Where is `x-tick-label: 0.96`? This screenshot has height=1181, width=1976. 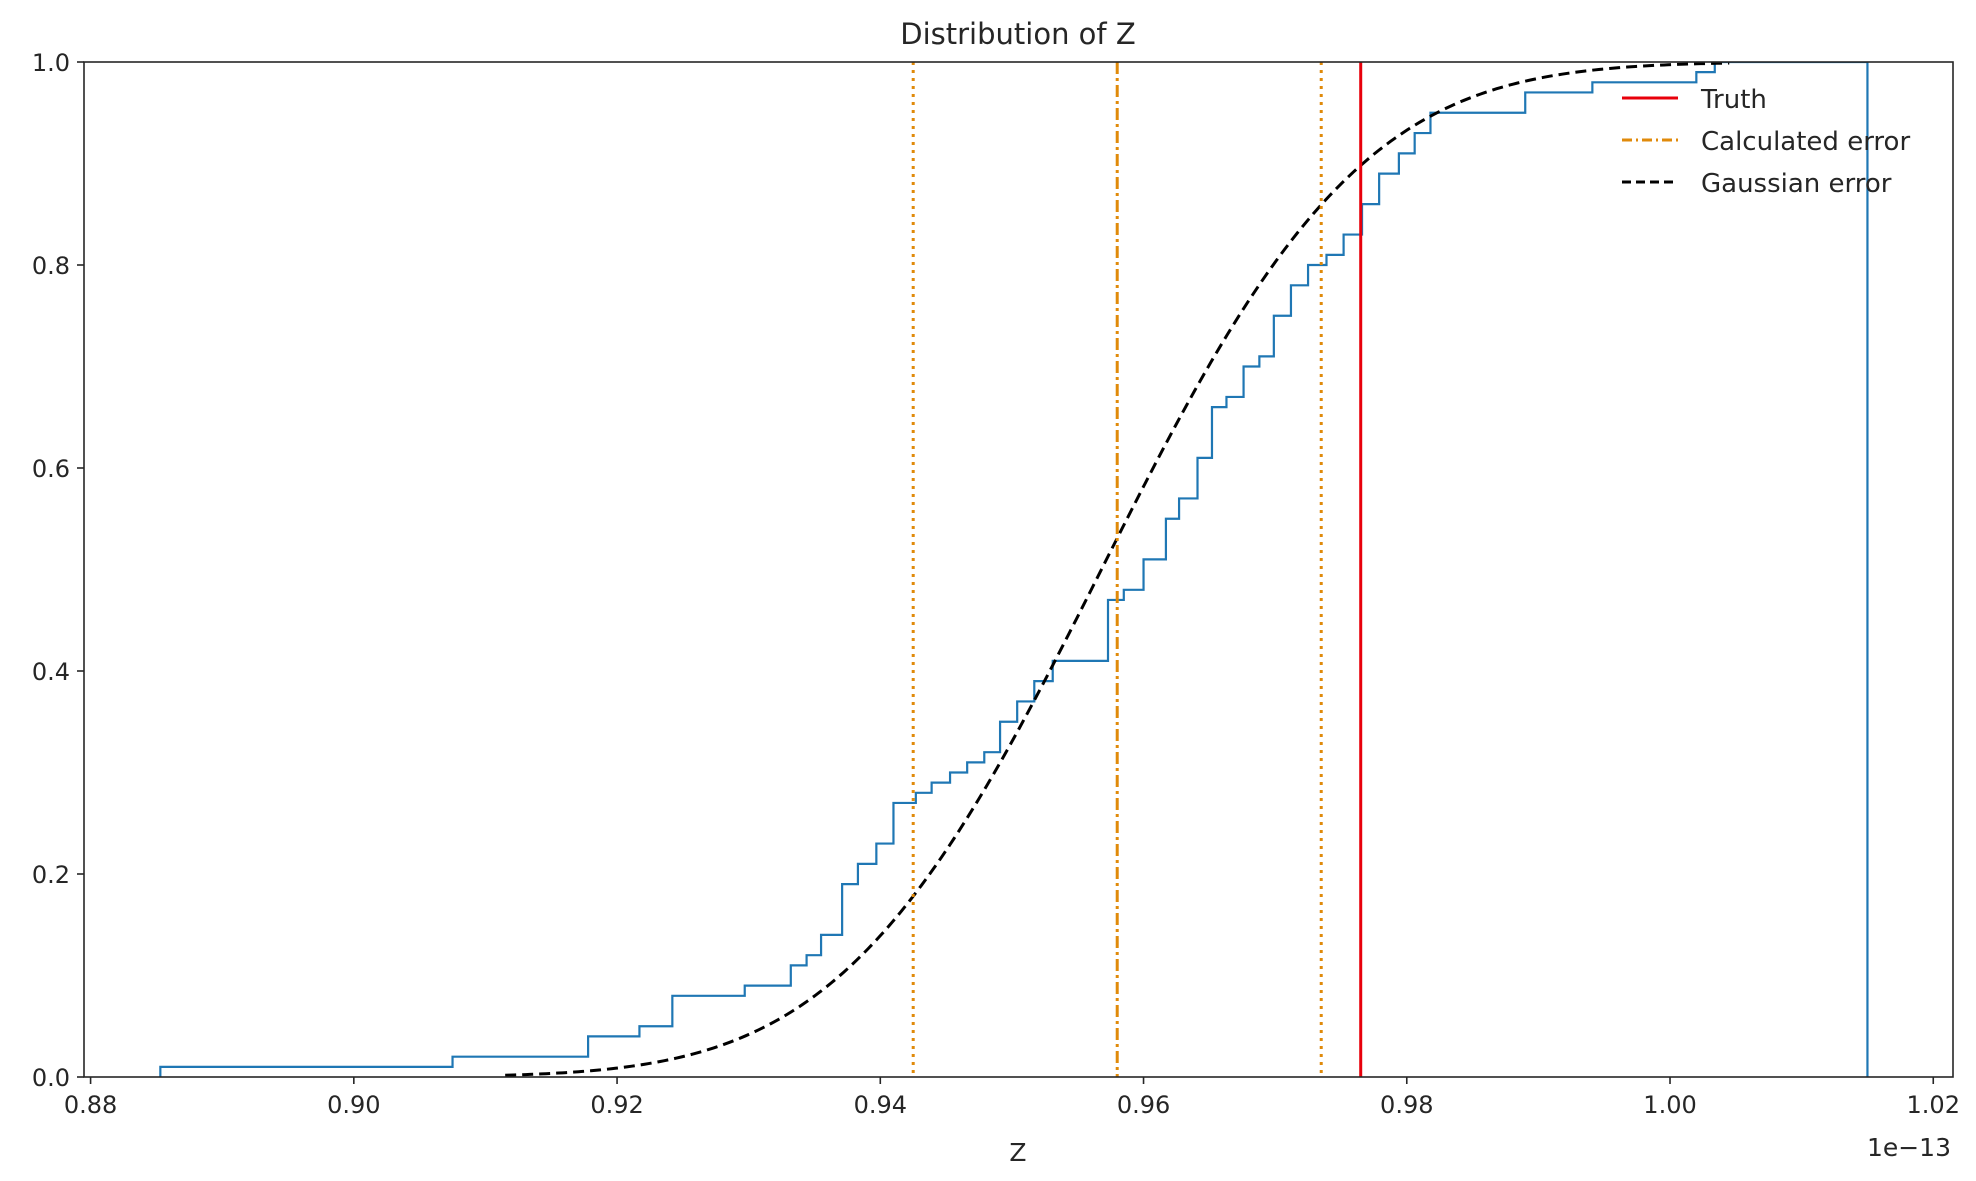 x-tick-label: 0.96 is located at coordinates (1143, 1105).